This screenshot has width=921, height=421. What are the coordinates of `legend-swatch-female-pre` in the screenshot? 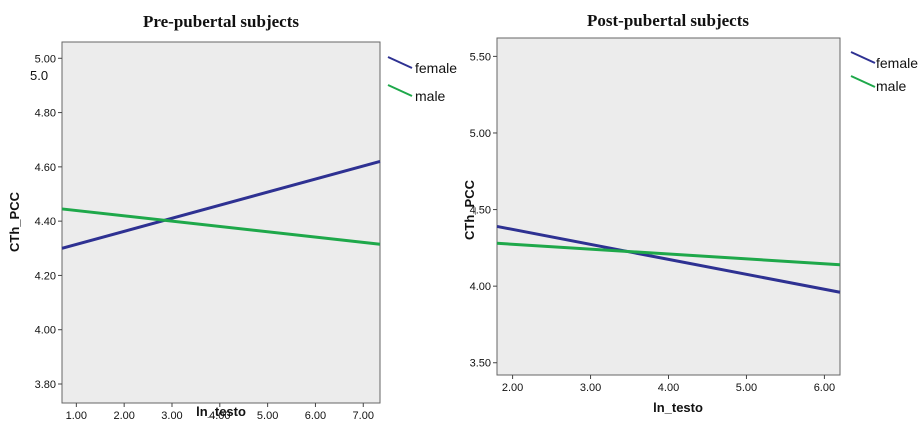 It's located at (400, 62).